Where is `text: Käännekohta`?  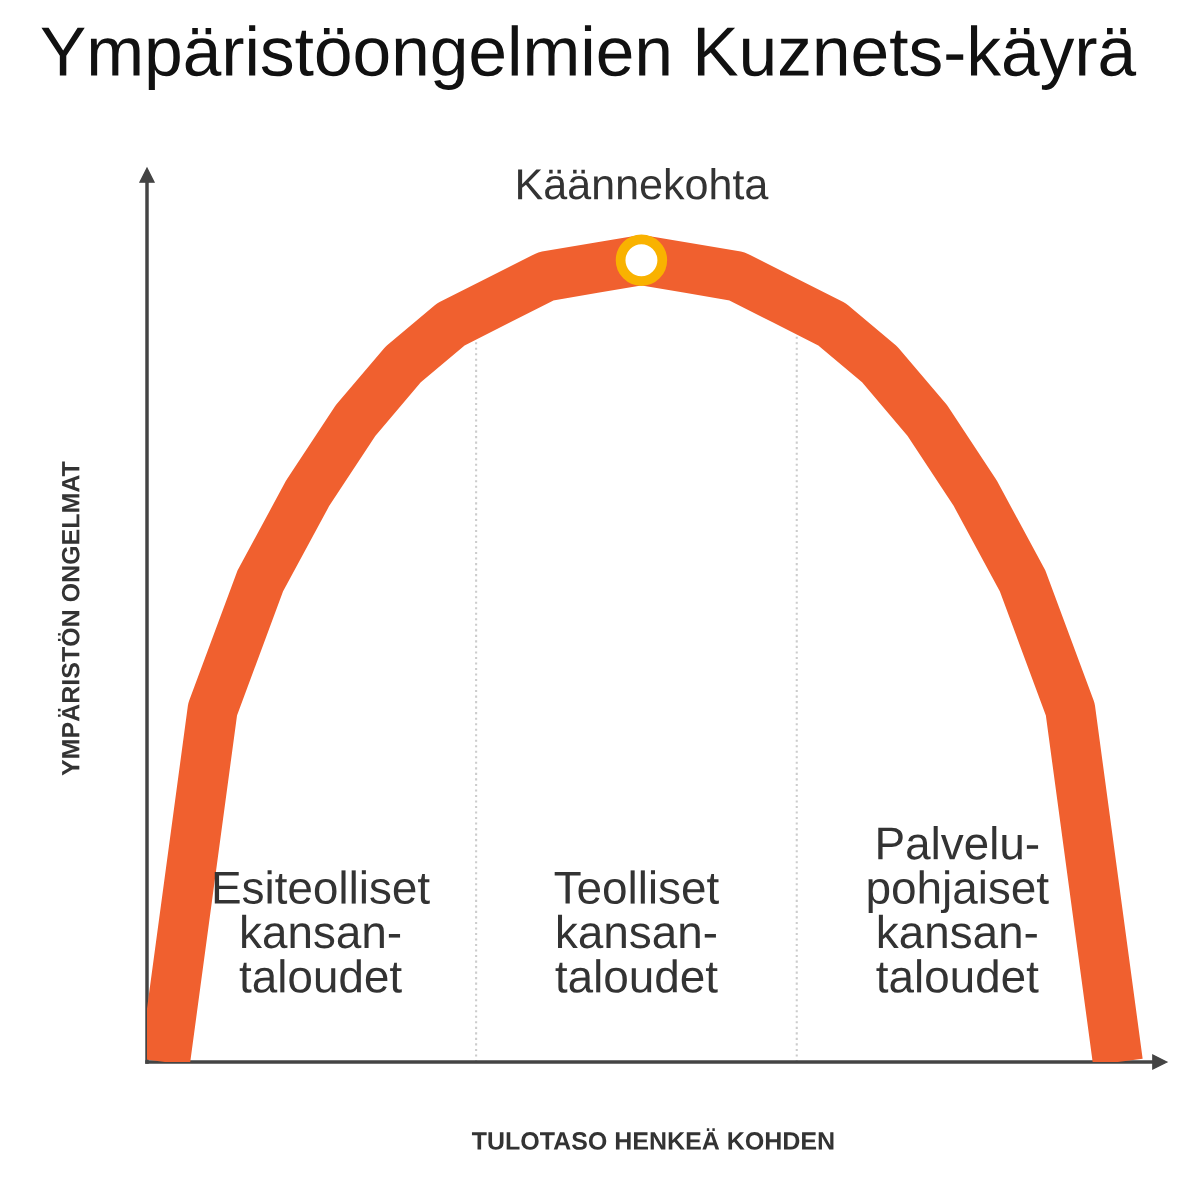 text: Käännekohta is located at coordinates (643, 183).